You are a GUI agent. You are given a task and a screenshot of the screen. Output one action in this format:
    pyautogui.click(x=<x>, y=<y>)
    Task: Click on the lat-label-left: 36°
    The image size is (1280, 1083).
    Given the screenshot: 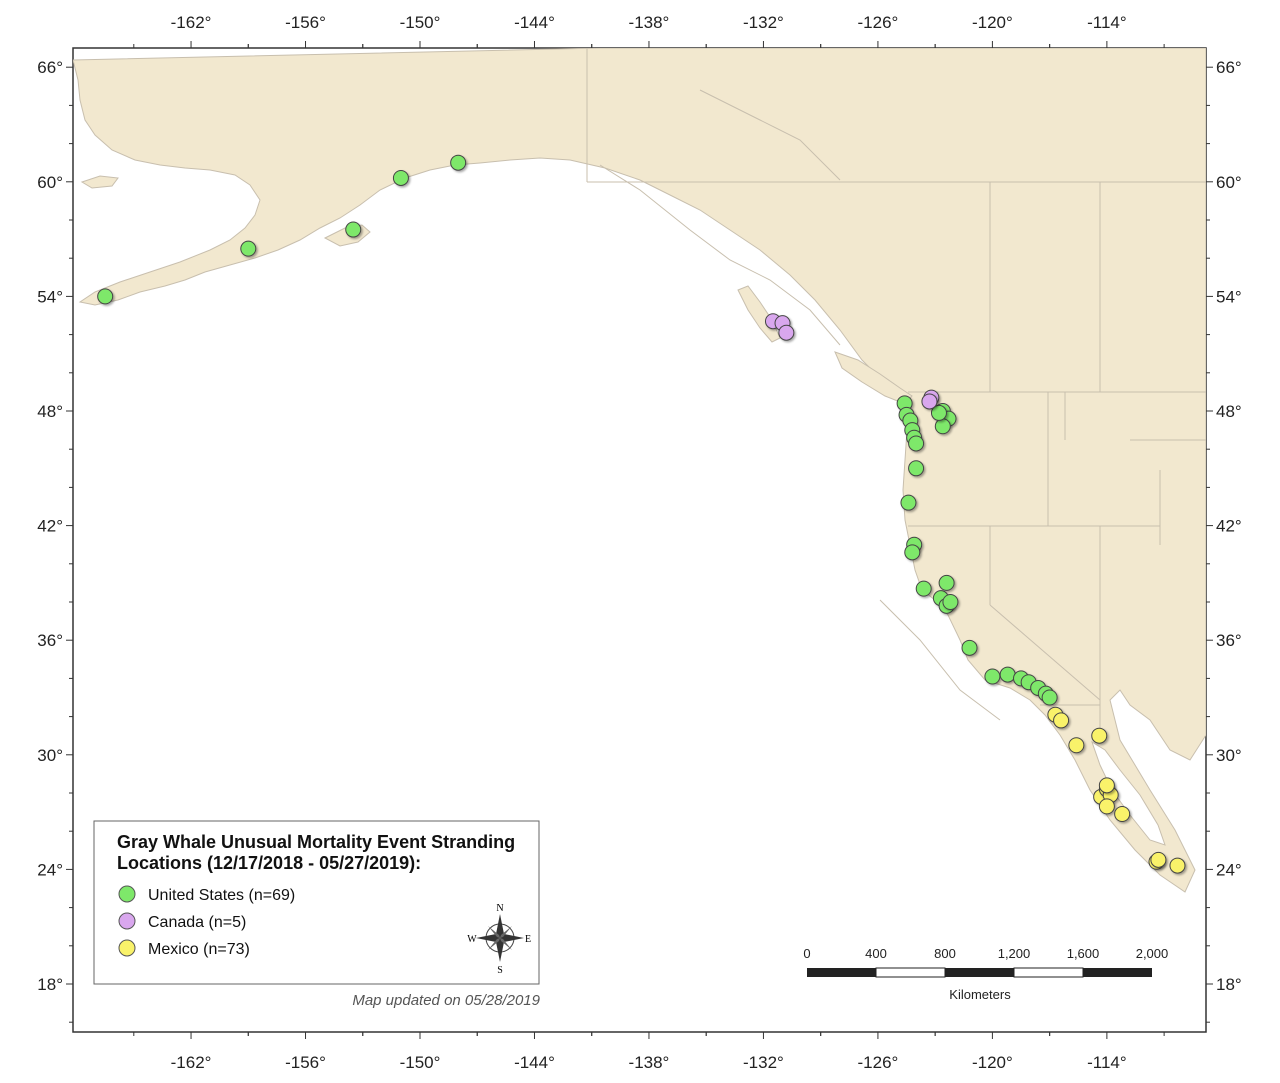 What is the action you would take?
    pyautogui.click(x=50, y=640)
    